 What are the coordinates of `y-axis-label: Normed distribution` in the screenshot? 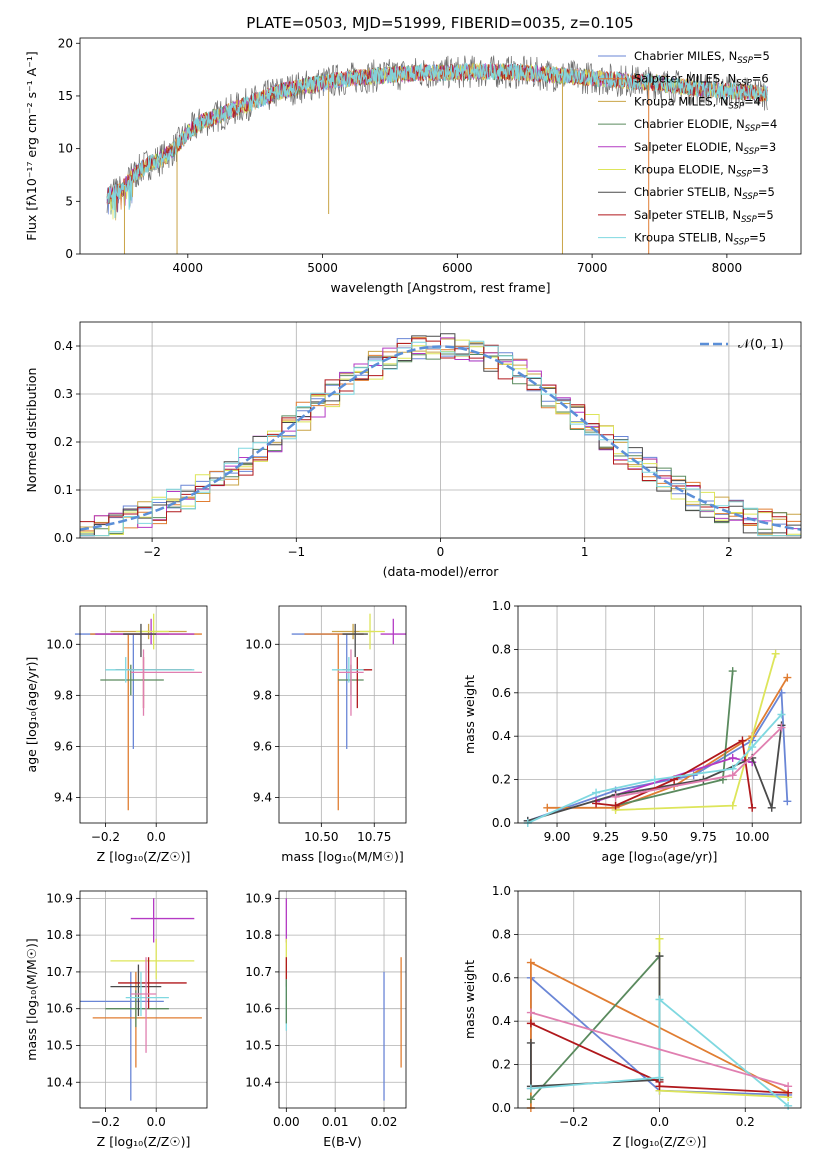 It's located at (31, 430).